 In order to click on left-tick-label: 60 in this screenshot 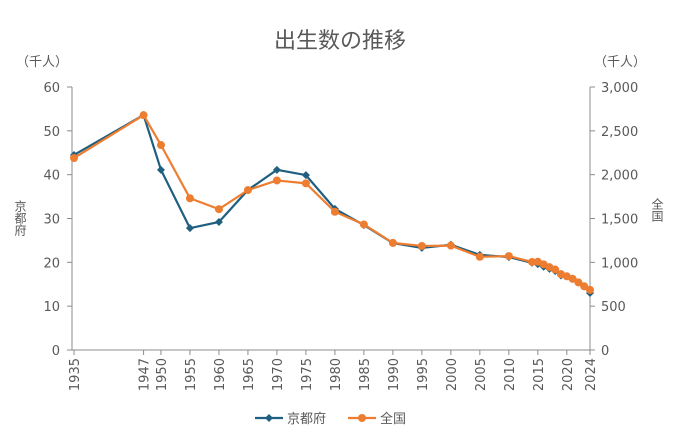, I will do `click(51, 88)`.